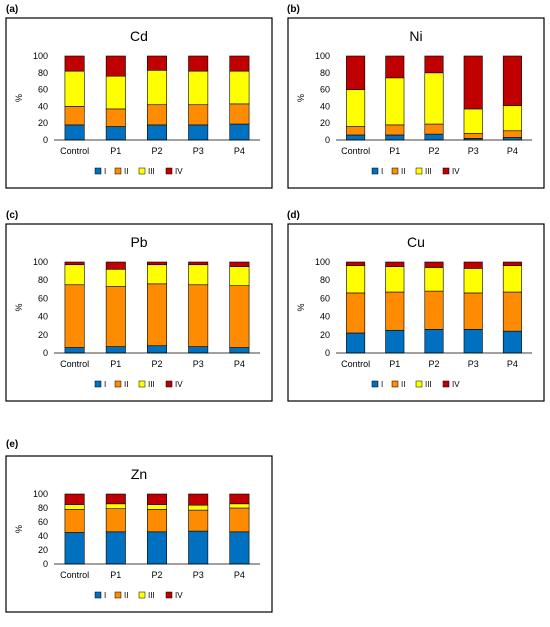 Image resolution: width=550 pixels, height=627 pixels. I want to click on panel-label: (a), so click(12, 9).